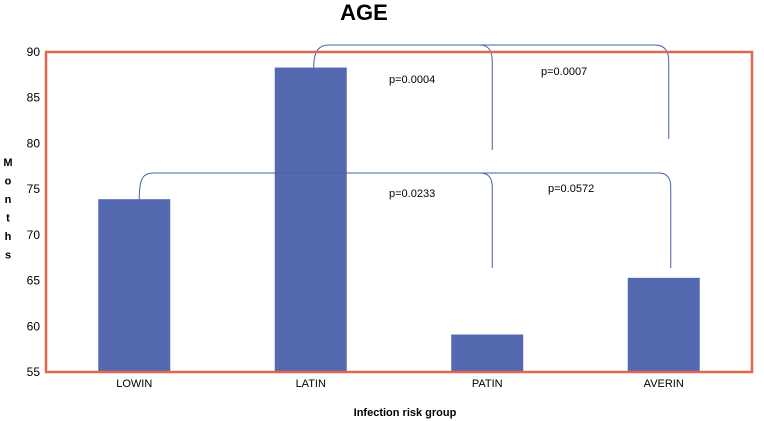 This screenshot has width=764, height=421. Describe the element at coordinates (34, 212) in the screenshot. I see `y-axis-ticks: 55 60 65 70 75 80 85 90` at that location.